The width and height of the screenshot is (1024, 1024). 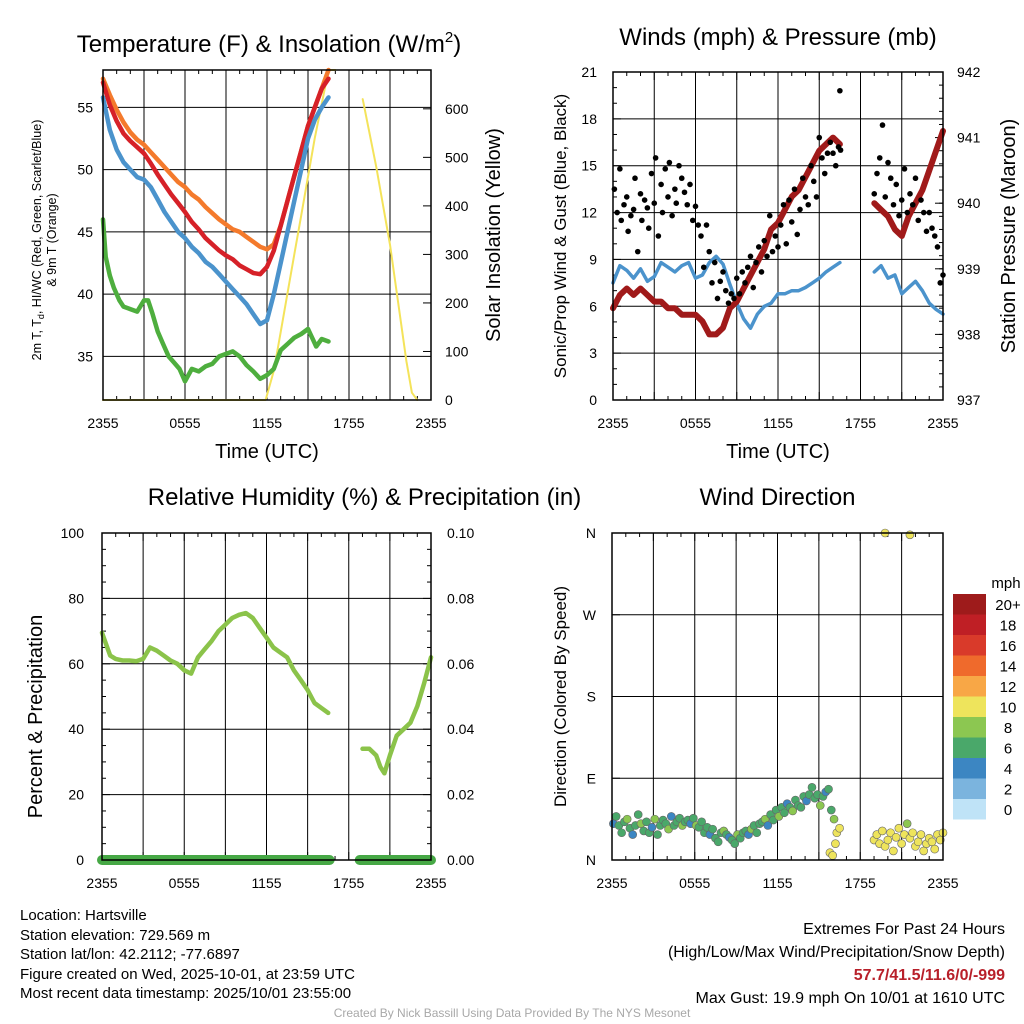 I want to click on extremes-values: 57.7/41.5/11.6/0/-999, so click(x=929, y=975).